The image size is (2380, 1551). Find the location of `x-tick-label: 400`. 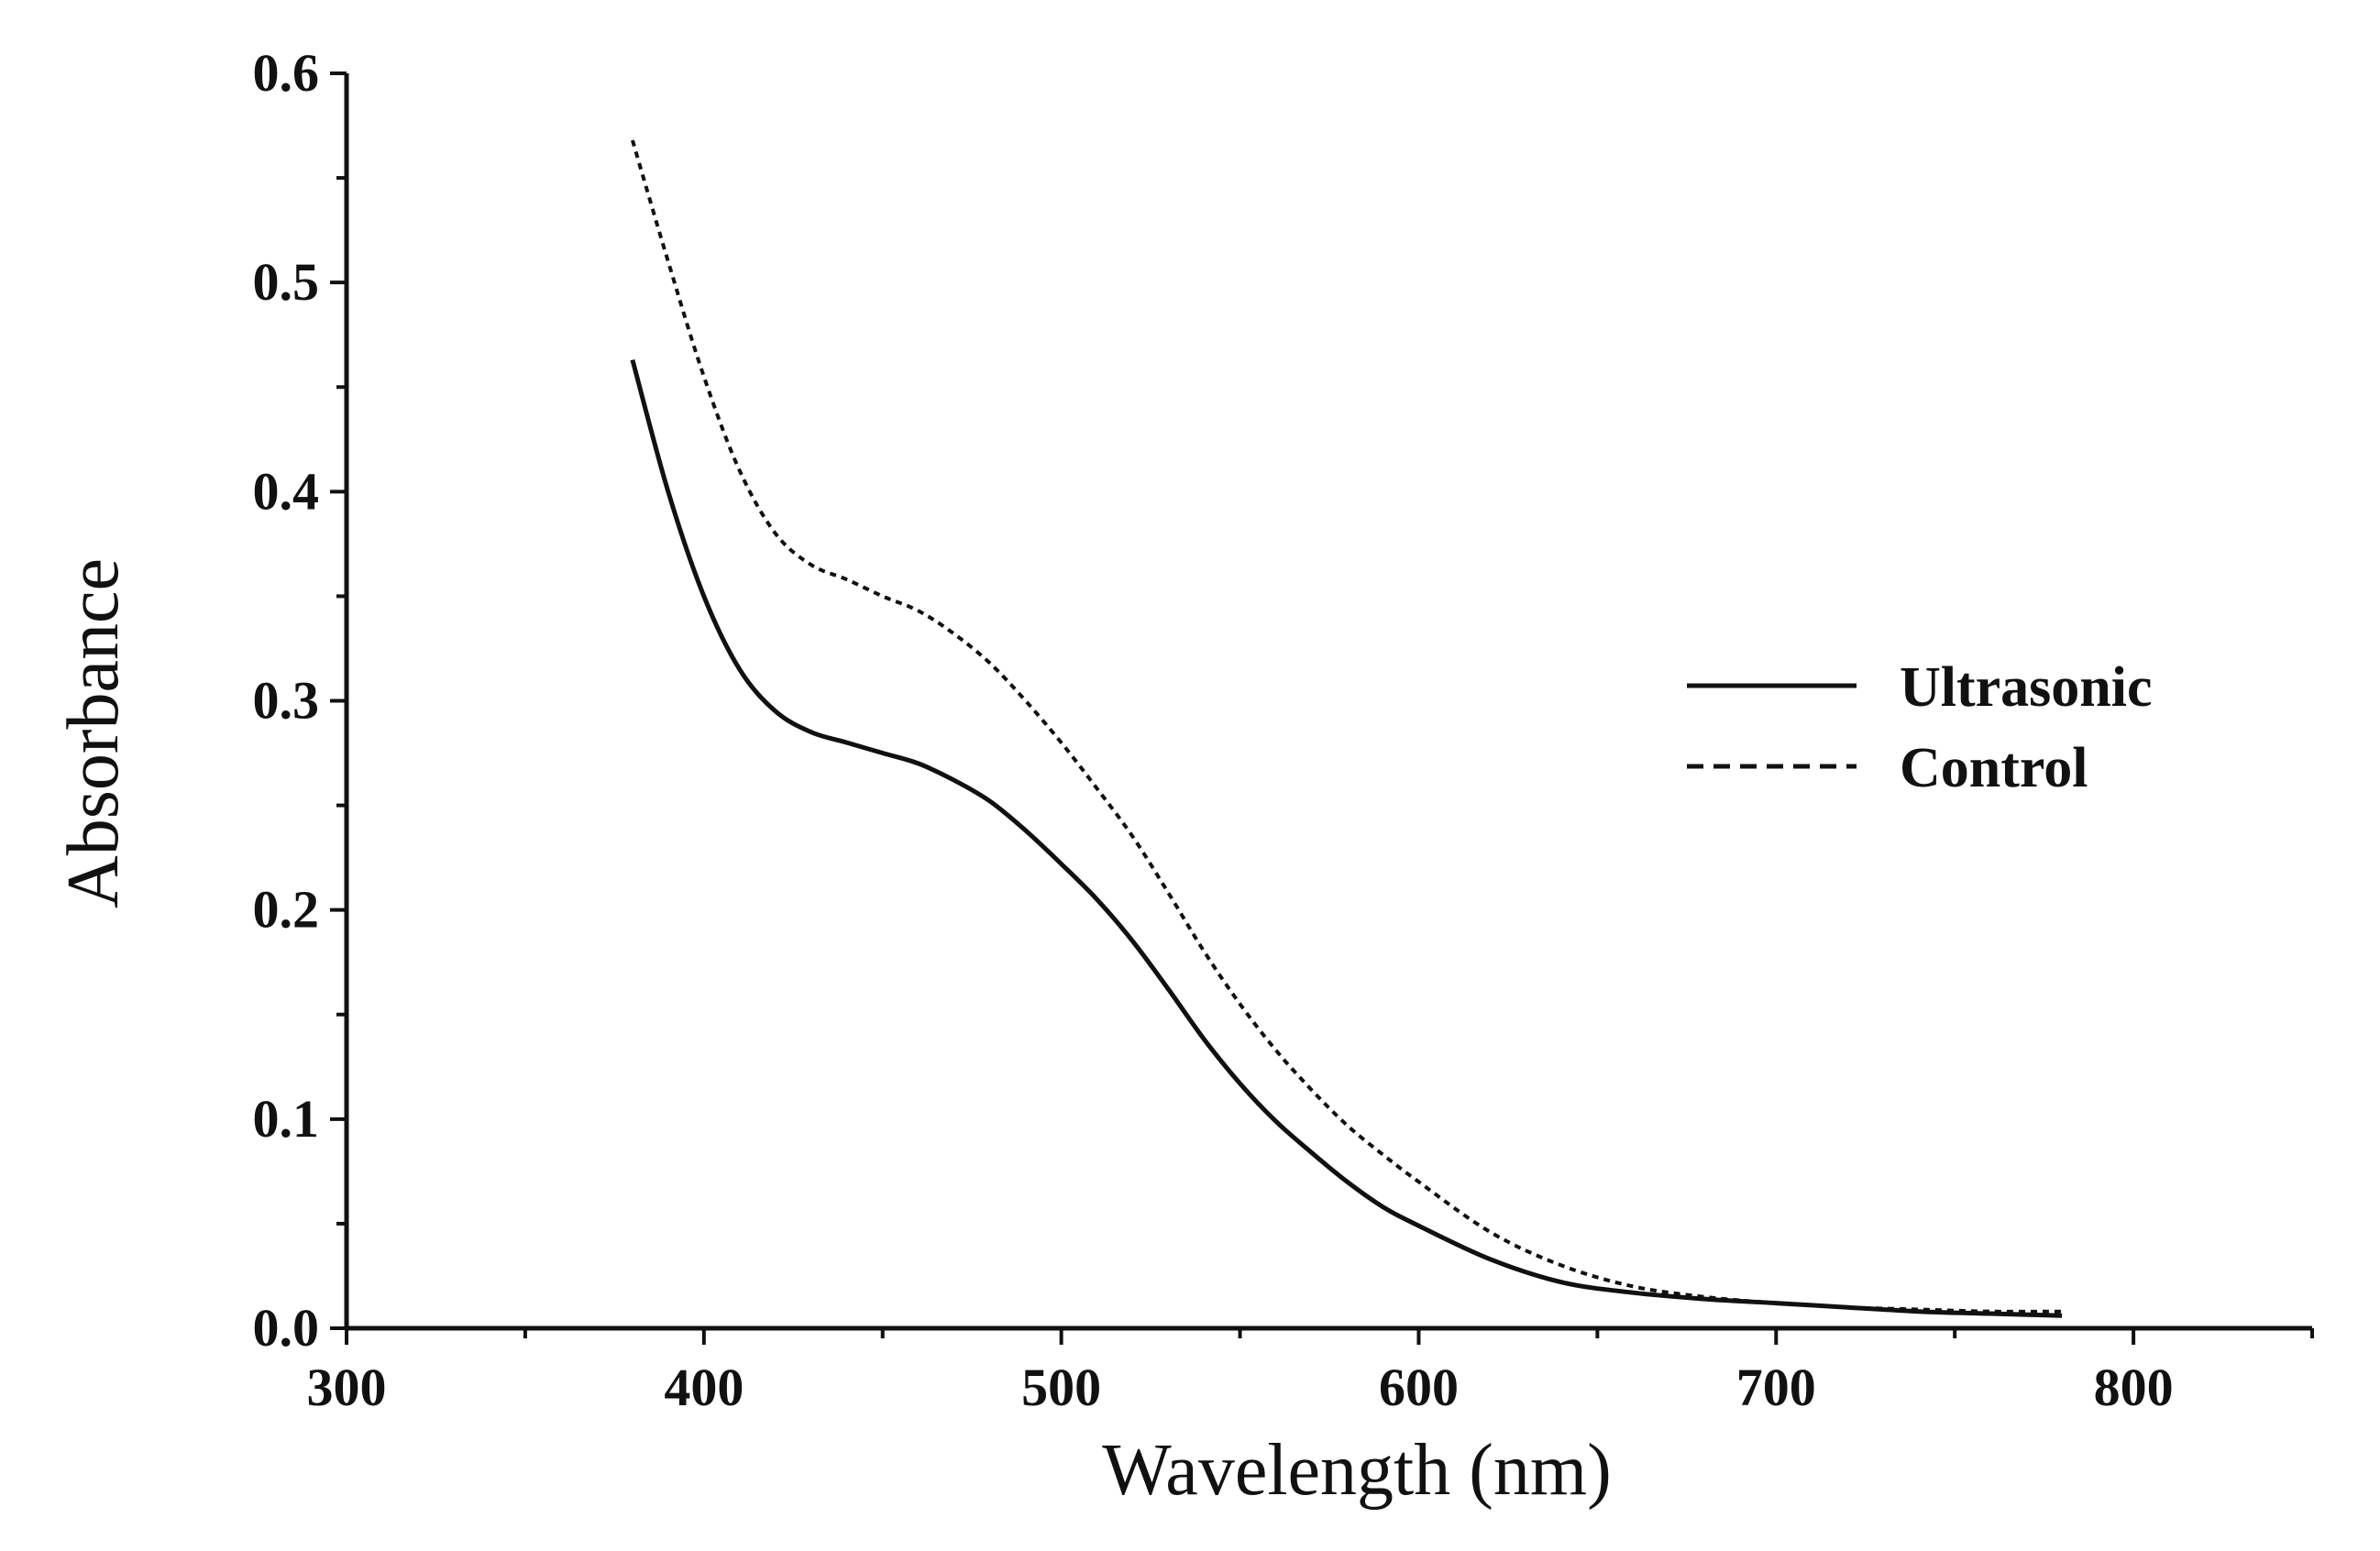

x-tick-label: 400 is located at coordinates (704, 1387).